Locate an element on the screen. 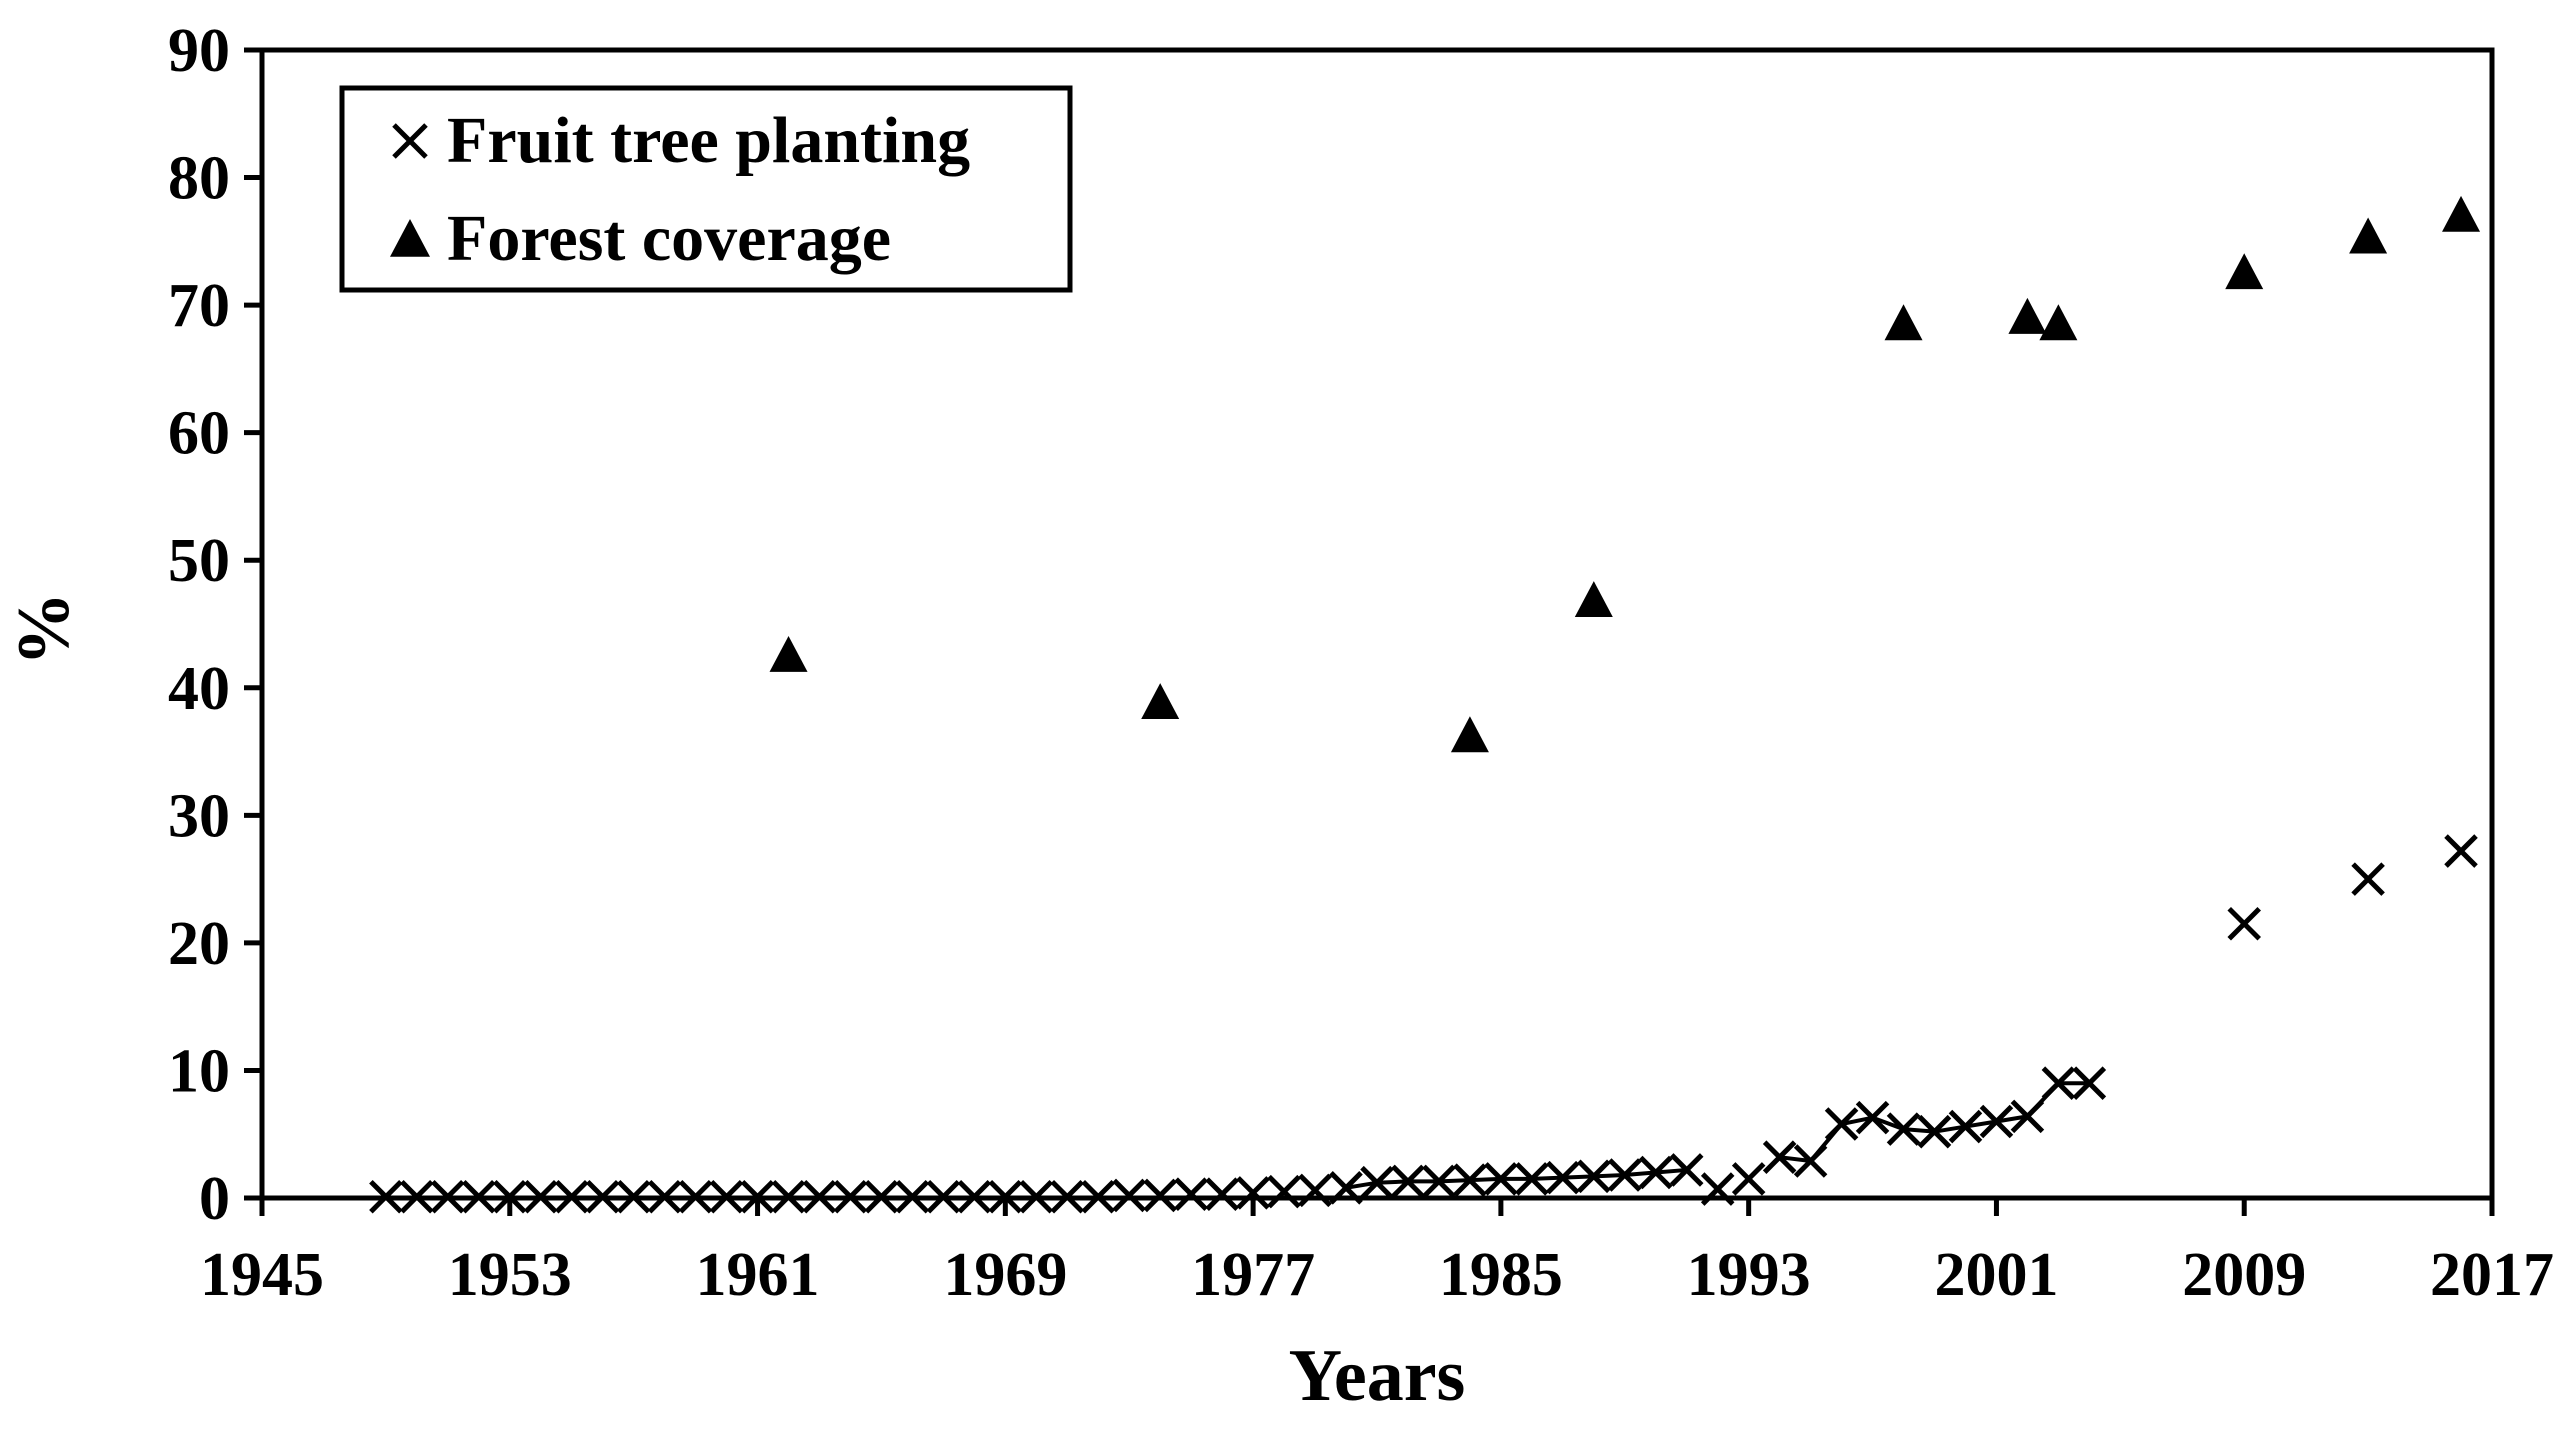 This screenshot has height=1432, width=2571. x-tick-label: 1985 is located at coordinates (1501, 1275).